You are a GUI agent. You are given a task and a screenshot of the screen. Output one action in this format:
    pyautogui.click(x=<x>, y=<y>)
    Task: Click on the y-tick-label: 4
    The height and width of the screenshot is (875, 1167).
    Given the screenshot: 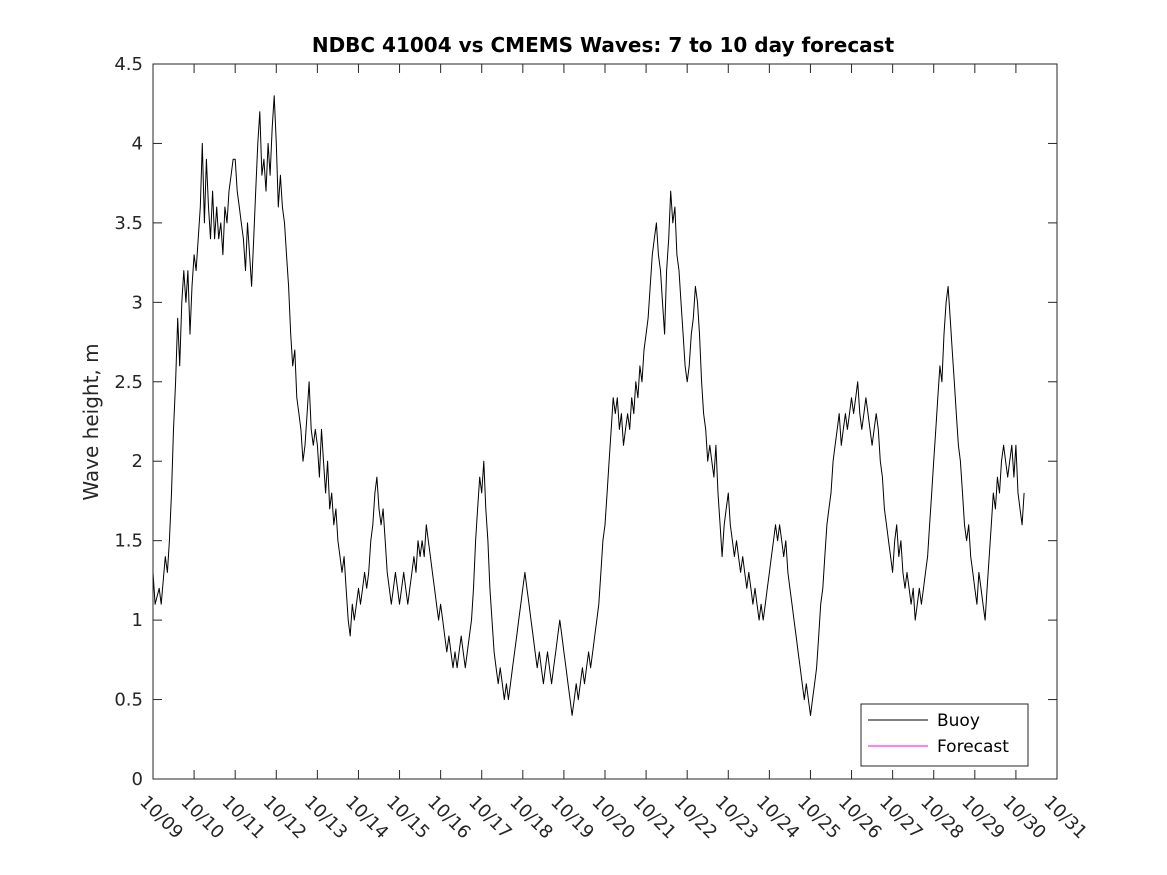 What is the action you would take?
    pyautogui.click(x=137, y=143)
    